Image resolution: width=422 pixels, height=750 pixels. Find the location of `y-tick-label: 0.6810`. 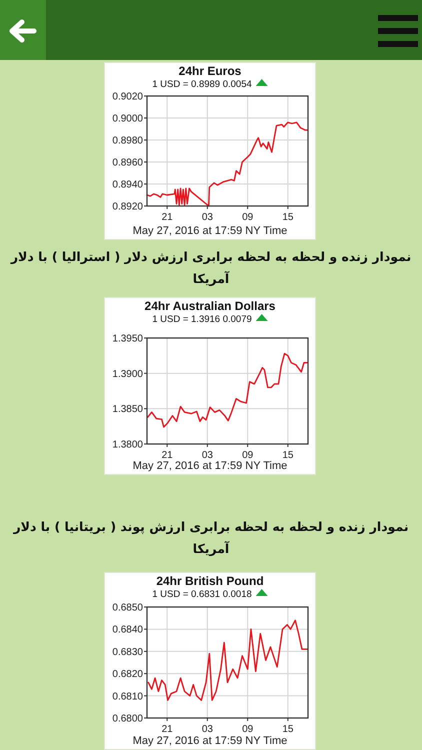

y-tick-label: 0.6810 is located at coordinates (128, 696).